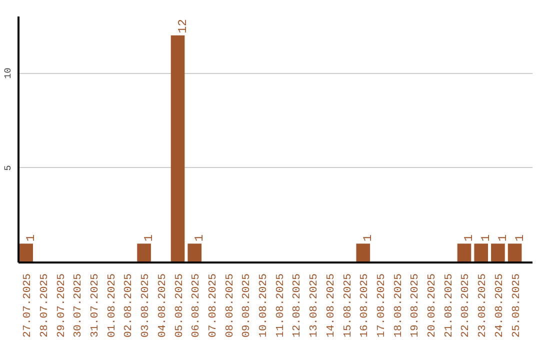 This screenshot has height=340, width=540. What do you see at coordinates (280, 305) in the screenshot?
I see `x-tick-label: 11.08.2025` at bounding box center [280, 305].